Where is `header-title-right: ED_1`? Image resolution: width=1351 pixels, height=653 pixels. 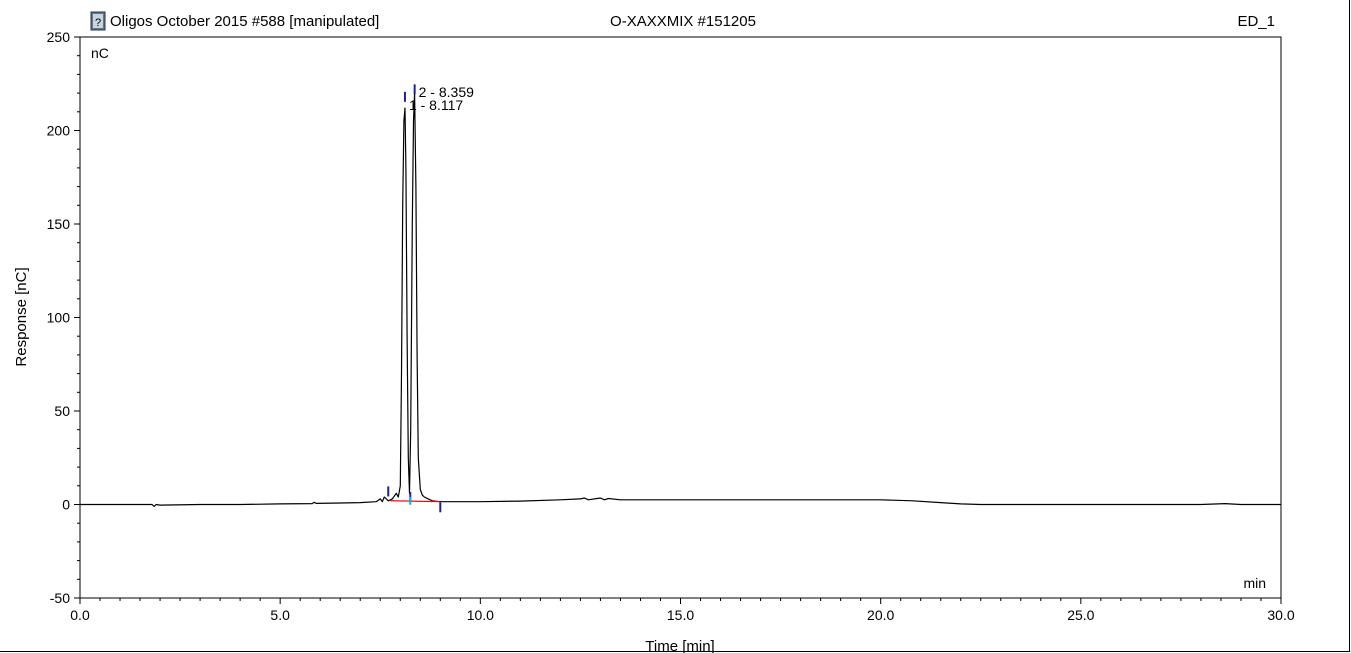 header-title-right: ED_1 is located at coordinates (1256, 21).